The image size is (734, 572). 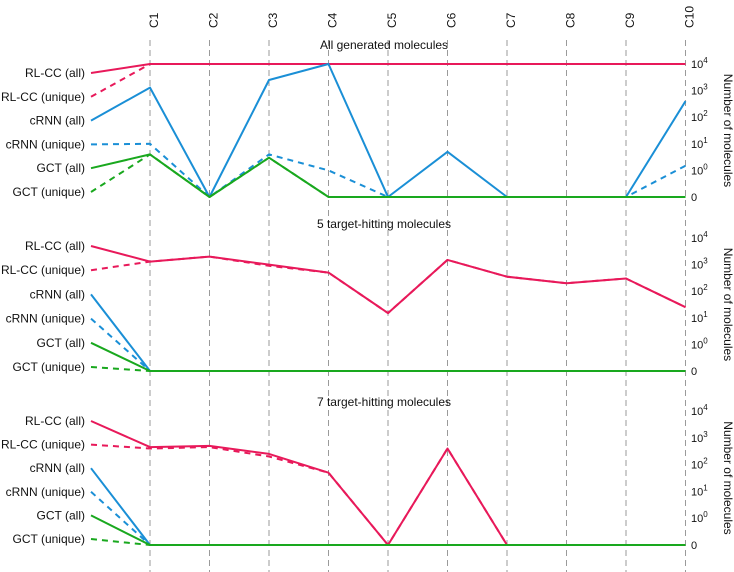 What do you see at coordinates (452, 20) in the screenshot?
I see `category-label-c6: C6` at bounding box center [452, 20].